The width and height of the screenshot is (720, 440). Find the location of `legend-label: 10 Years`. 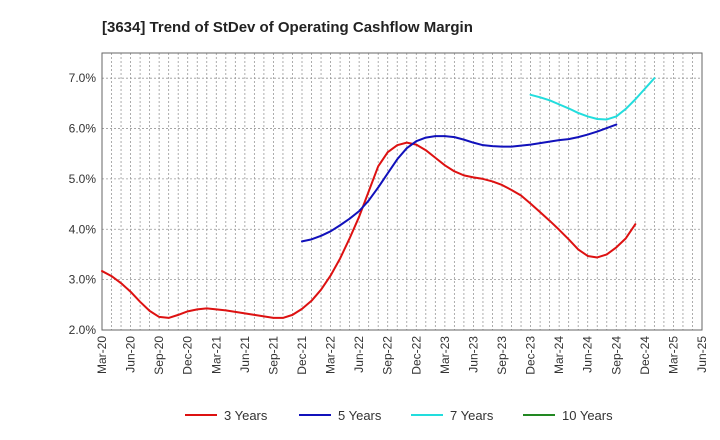

legend-label: 10 Years is located at coordinates (587, 415).